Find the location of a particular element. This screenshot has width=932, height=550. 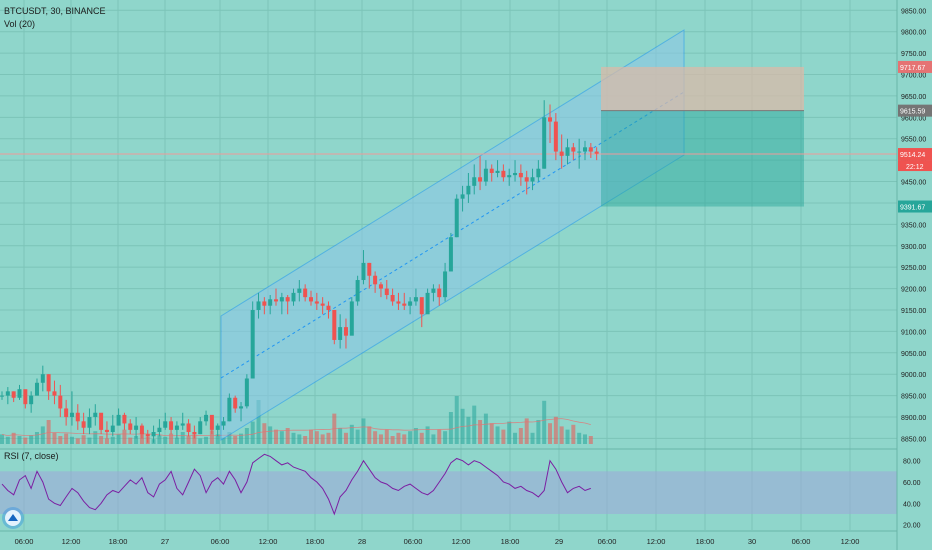

price-tick-label: 9200.00 is located at coordinates (913, 290).